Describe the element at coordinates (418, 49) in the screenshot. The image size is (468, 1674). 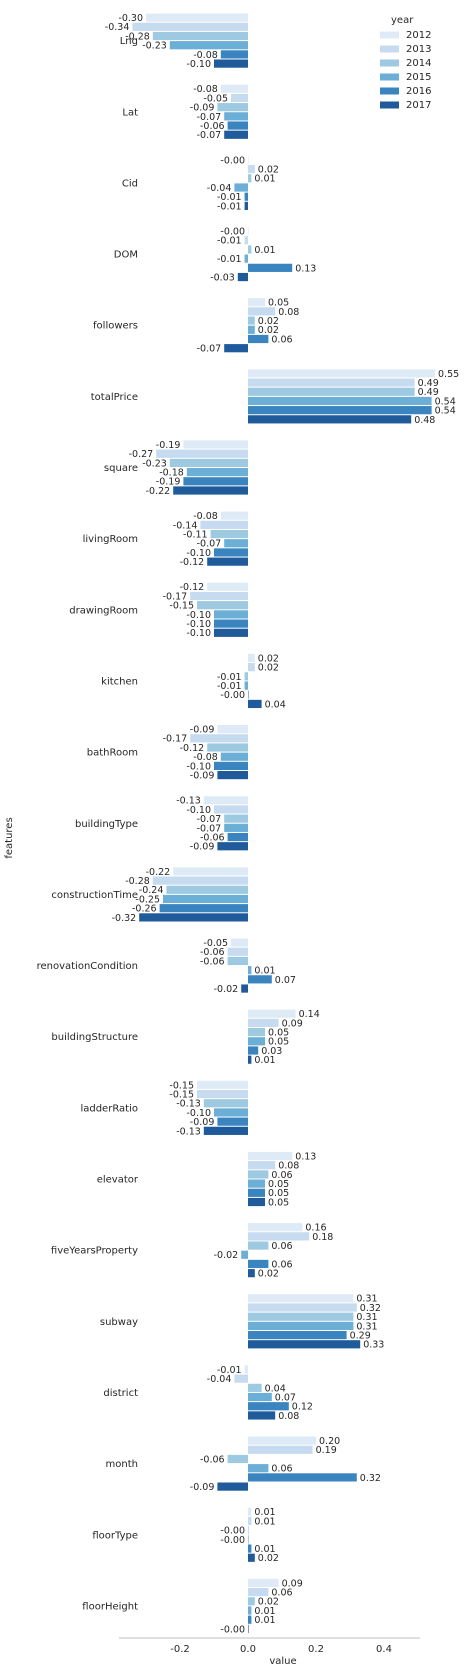
I see `legend-label: 2013` at that location.